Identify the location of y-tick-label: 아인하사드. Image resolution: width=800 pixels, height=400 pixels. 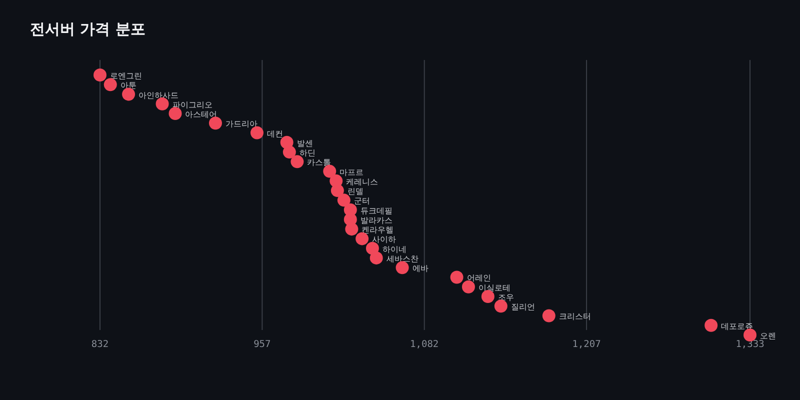
(158, 95).